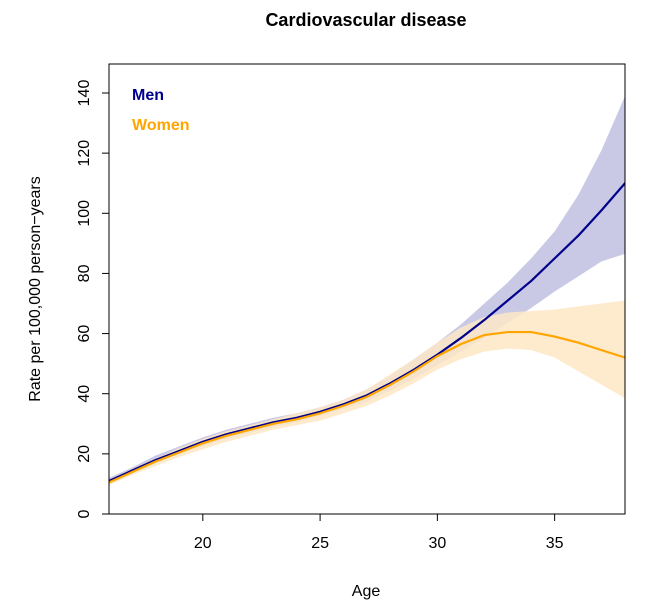 The height and width of the screenshot is (613, 652). What do you see at coordinates (366, 591) in the screenshot?
I see `x-axis-label: Age` at bounding box center [366, 591].